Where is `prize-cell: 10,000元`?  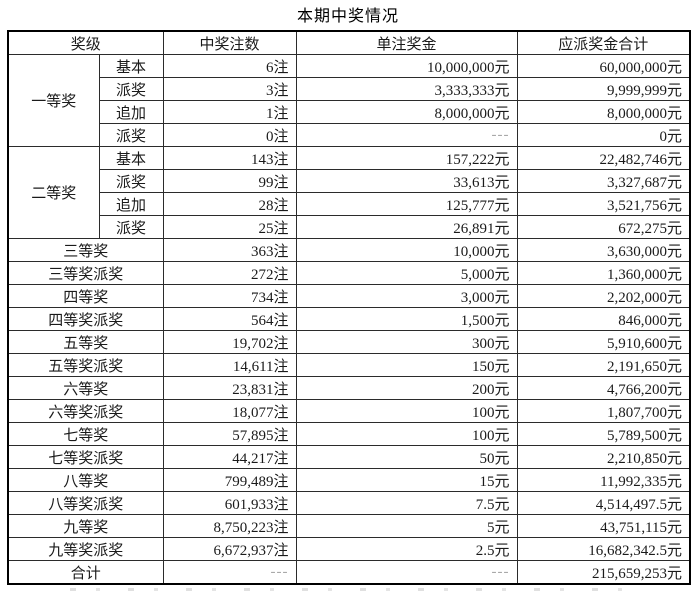 prize-cell: 10,000元 is located at coordinates (406, 250).